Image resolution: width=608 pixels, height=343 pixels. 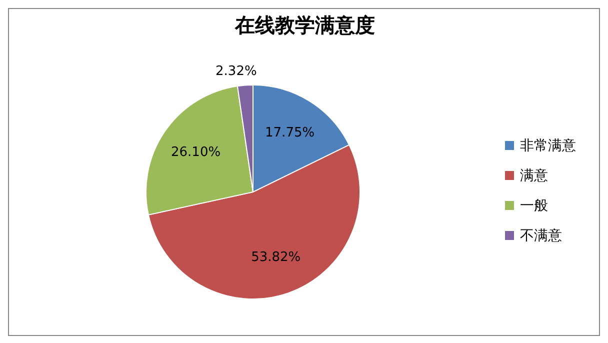 What do you see at coordinates (290, 132) in the screenshot?
I see `data-label: 17.75%` at bounding box center [290, 132].